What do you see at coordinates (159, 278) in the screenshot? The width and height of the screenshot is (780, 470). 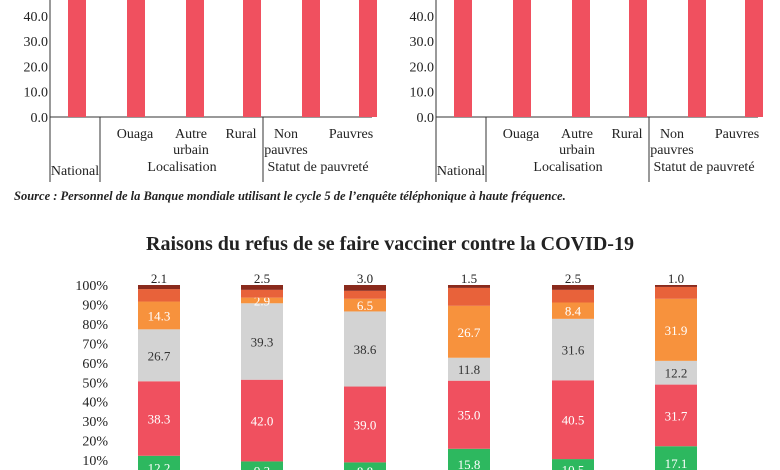 I see `data-label: 2.1` at bounding box center [159, 278].